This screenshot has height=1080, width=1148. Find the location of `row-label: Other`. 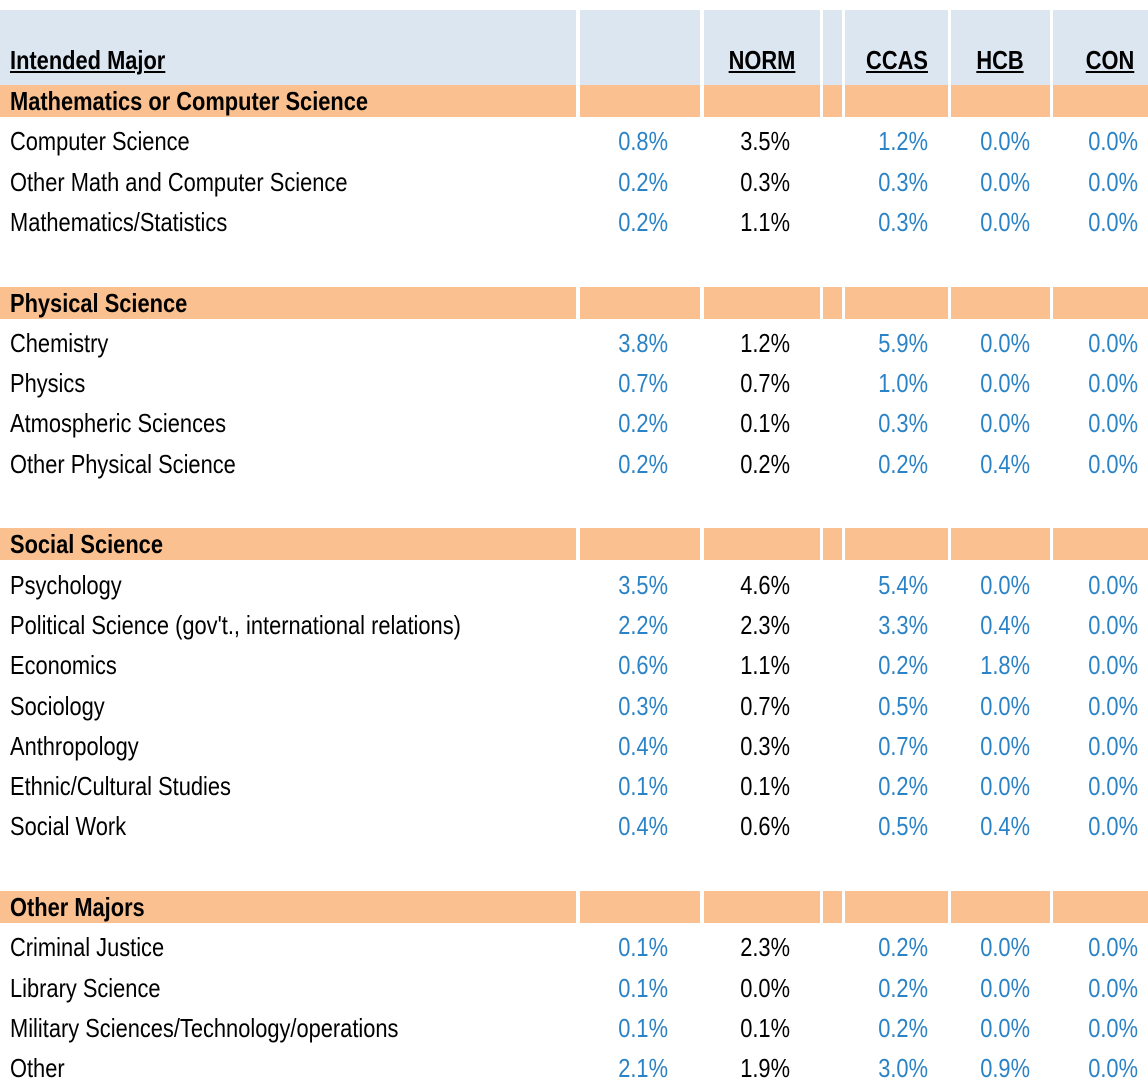

row-label: Other is located at coordinates (37, 1066).